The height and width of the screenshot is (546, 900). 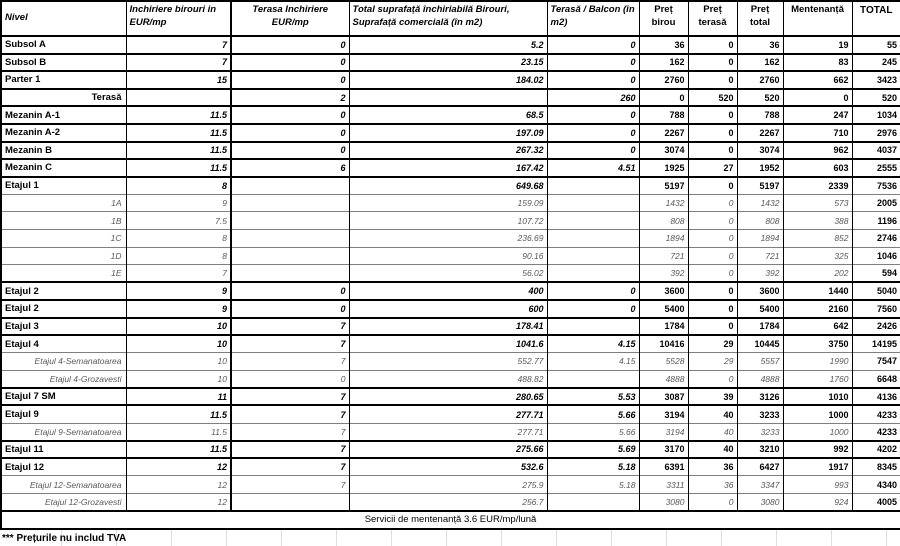 I want to click on row-label: Etajul 7 SM, so click(x=63, y=396).